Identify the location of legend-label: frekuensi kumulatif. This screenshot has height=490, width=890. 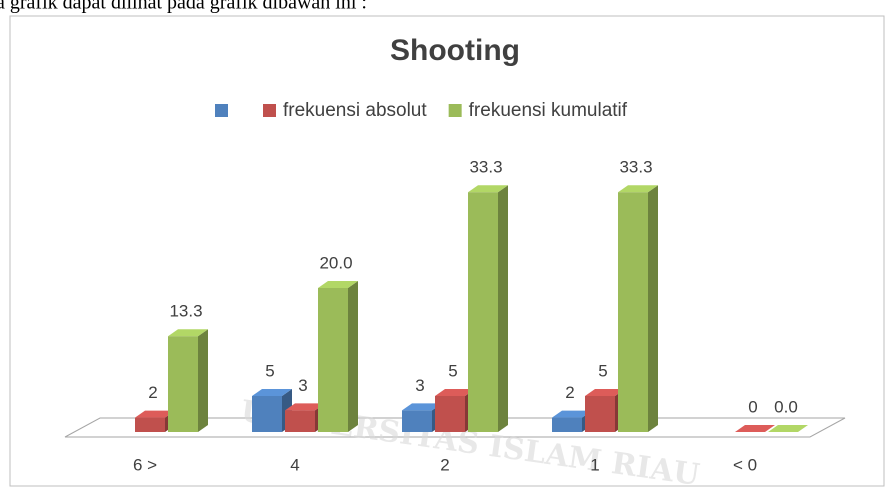
(548, 110).